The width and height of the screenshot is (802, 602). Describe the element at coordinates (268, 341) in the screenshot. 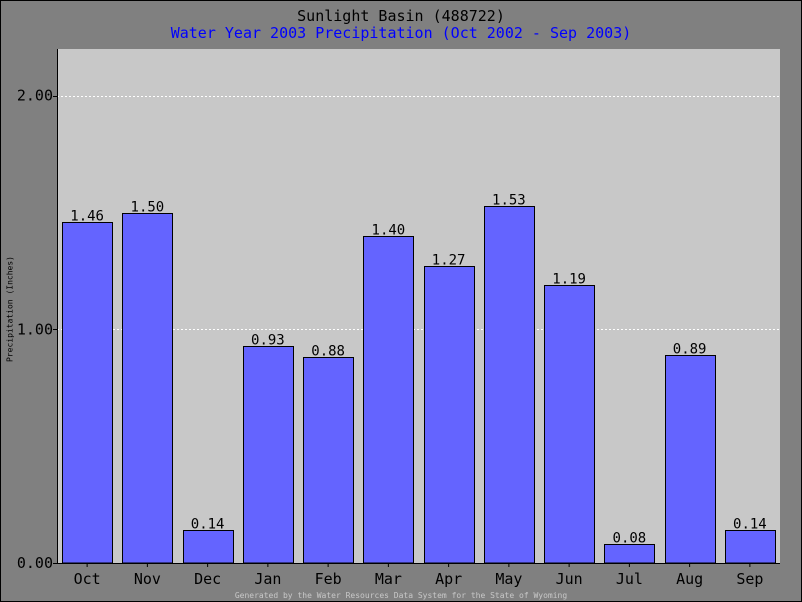

I see `bar-value-label: 0.93` at that location.